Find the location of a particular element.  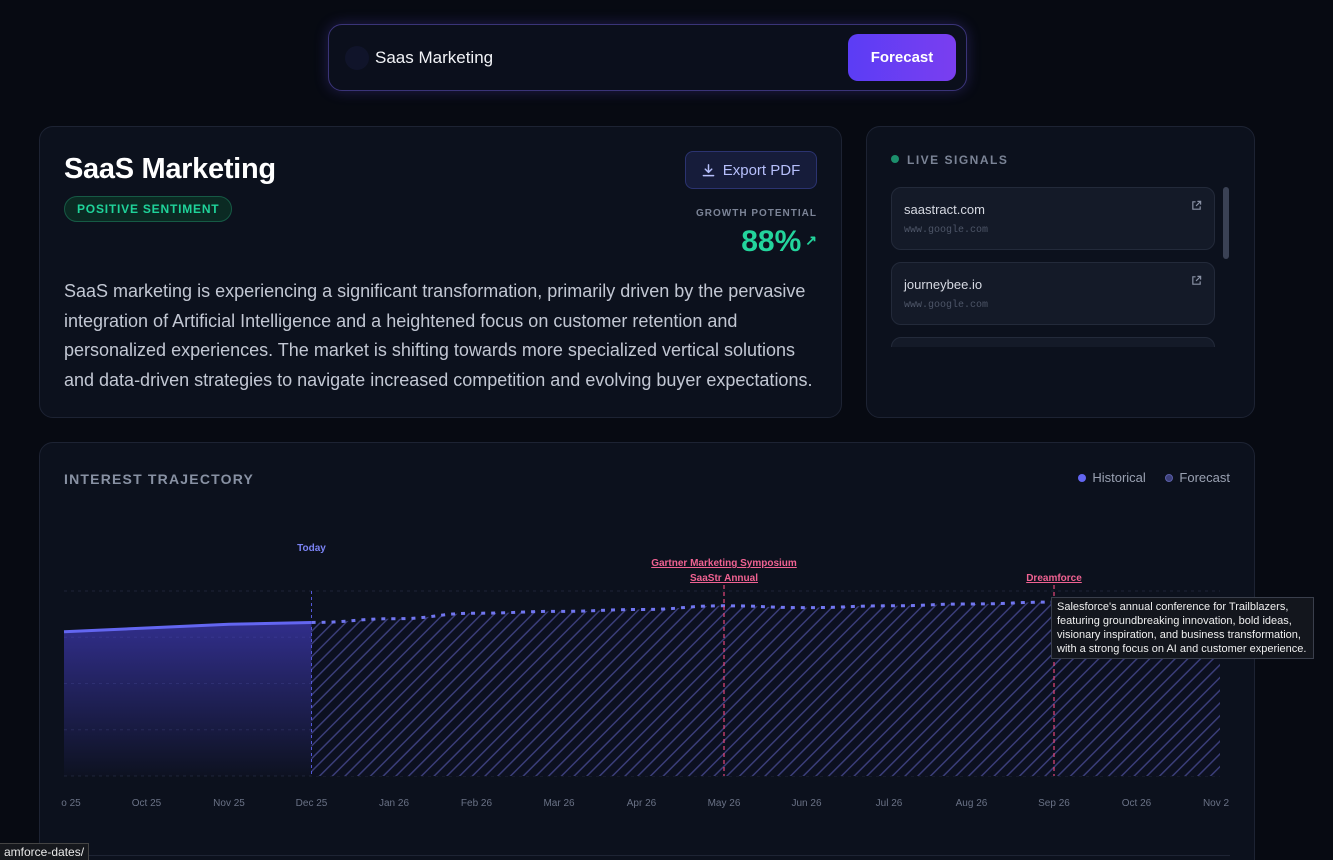

forecast-area is located at coordinates (765, 688).